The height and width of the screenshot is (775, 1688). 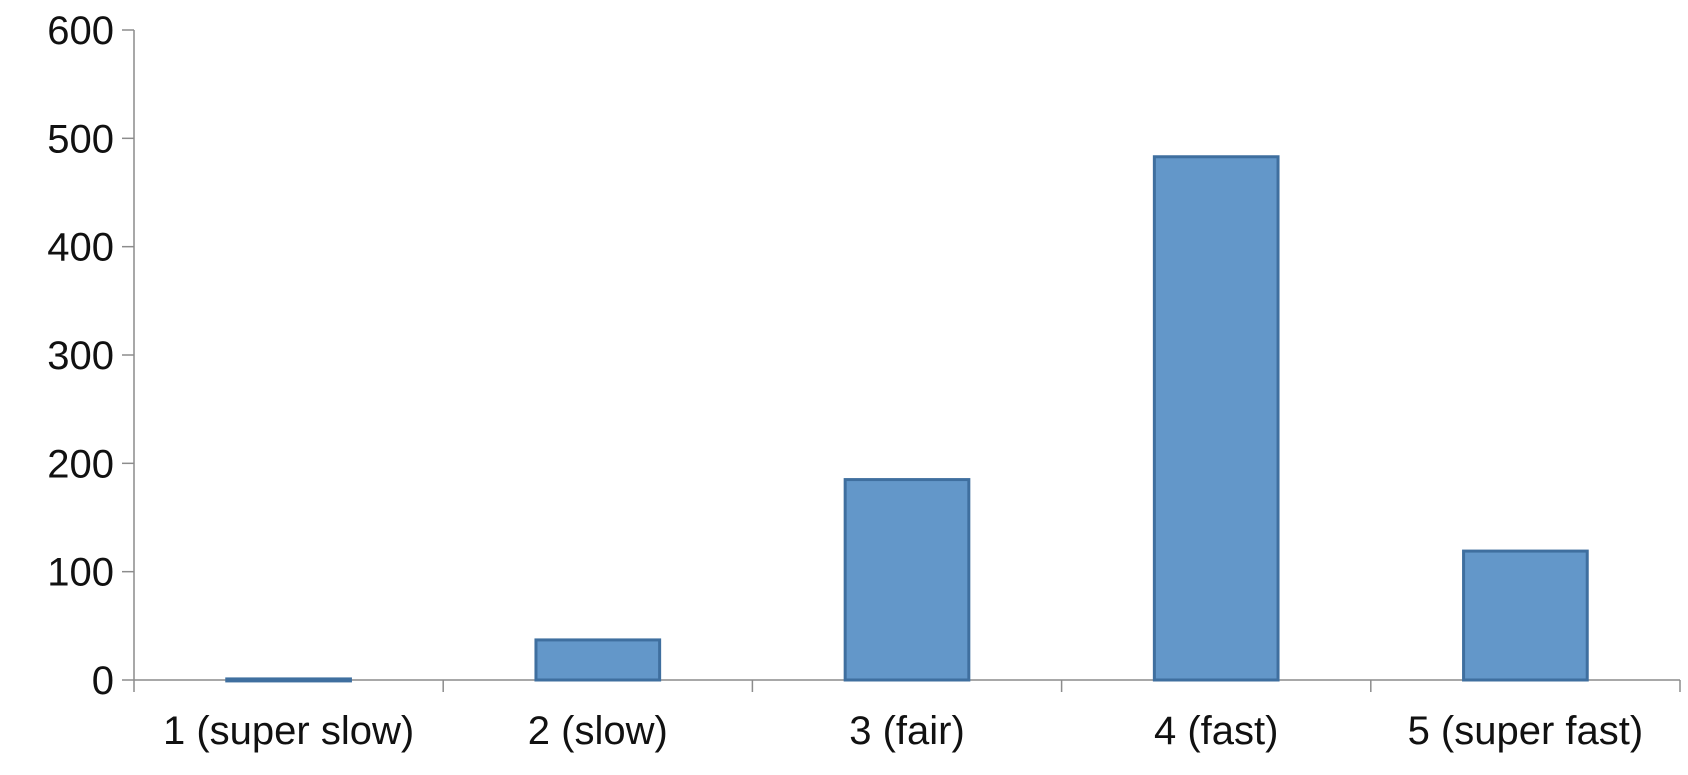 I want to click on x-tick-label: 5 (super fast), so click(x=1526, y=731).